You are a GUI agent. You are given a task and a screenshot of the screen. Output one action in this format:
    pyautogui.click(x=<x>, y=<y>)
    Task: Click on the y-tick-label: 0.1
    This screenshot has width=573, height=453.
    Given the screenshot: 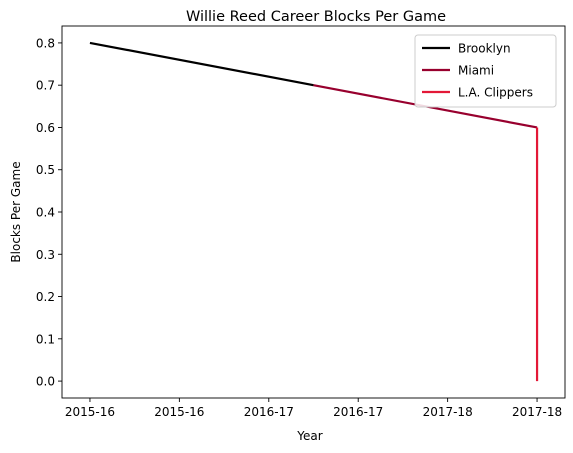 What is the action you would take?
    pyautogui.click(x=45, y=339)
    